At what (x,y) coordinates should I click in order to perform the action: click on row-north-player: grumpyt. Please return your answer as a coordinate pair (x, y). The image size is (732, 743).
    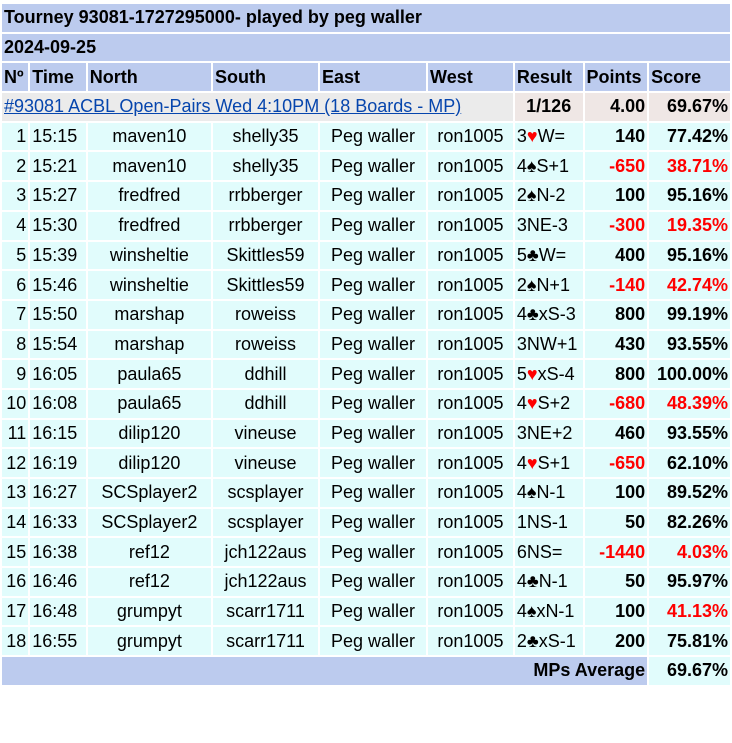
    Looking at the image, I should click on (149, 611).